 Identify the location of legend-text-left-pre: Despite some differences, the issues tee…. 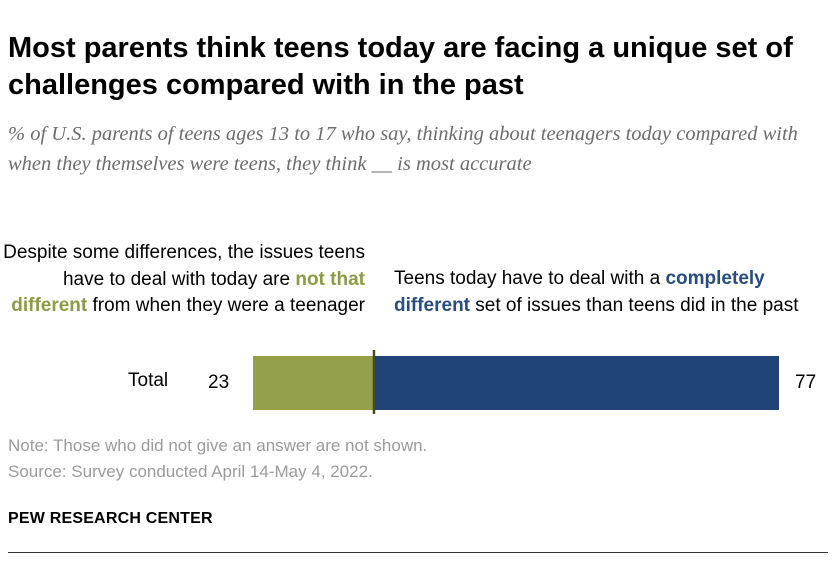
(184, 266).